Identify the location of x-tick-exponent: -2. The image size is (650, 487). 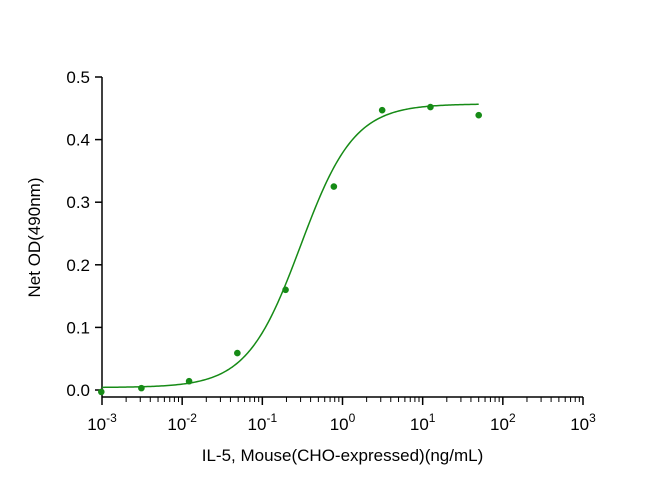
(191, 418).